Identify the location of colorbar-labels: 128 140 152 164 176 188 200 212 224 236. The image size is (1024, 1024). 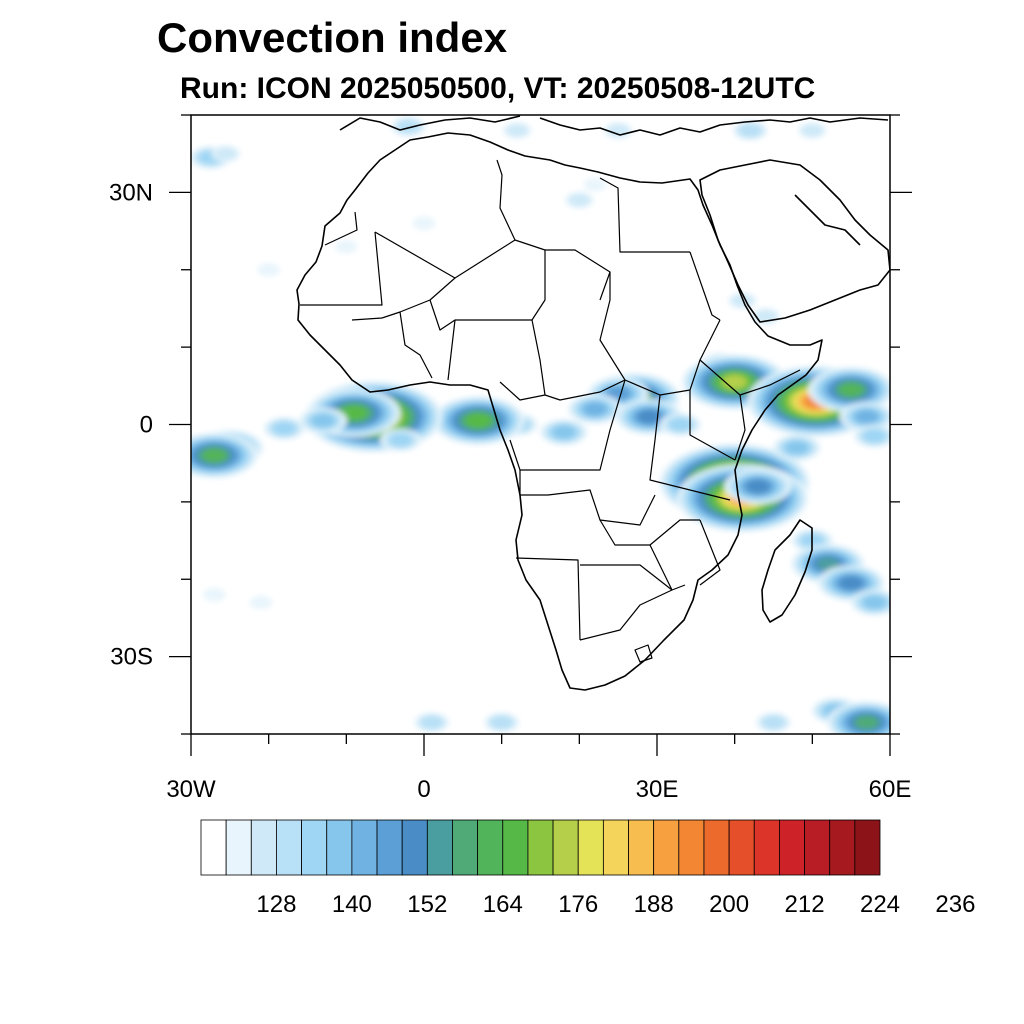
(615, 904).